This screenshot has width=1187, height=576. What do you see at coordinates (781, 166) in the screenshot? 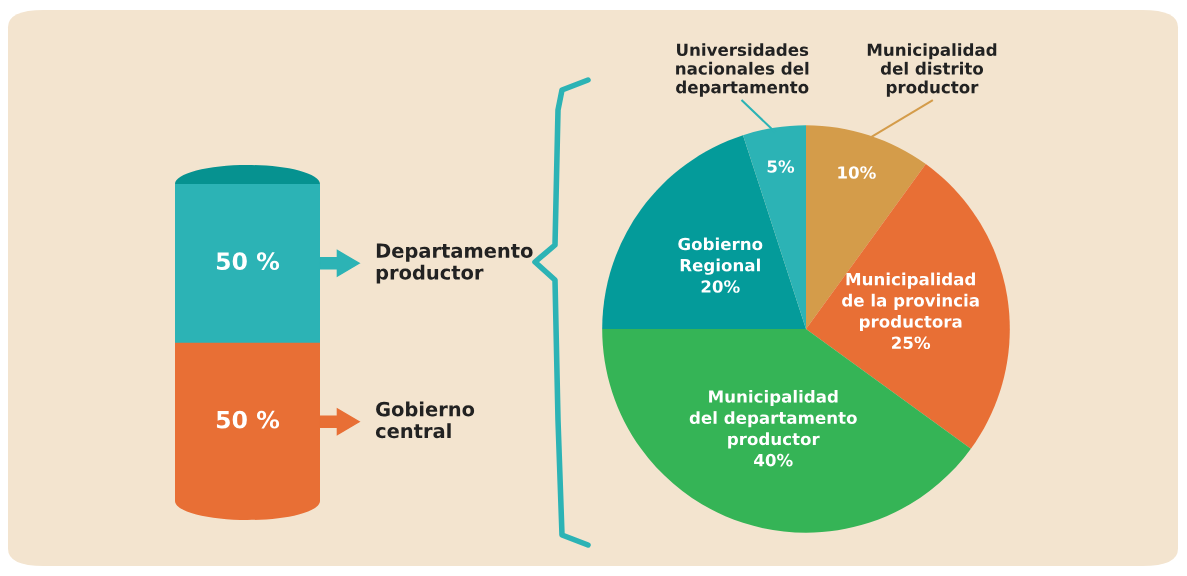
I see `data-label: 5%` at bounding box center [781, 166].